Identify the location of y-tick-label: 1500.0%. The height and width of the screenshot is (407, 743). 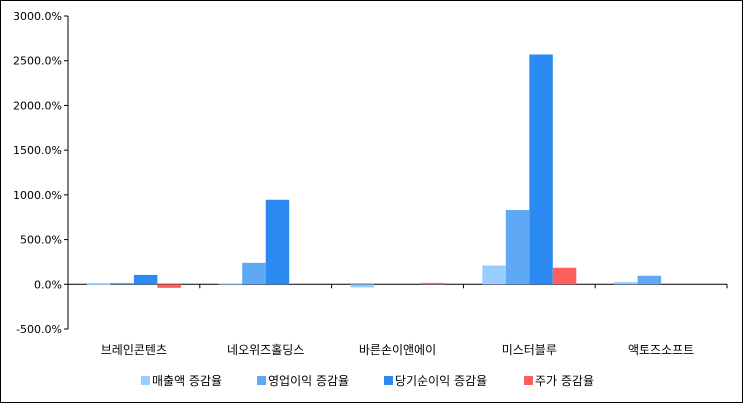
(37, 150).